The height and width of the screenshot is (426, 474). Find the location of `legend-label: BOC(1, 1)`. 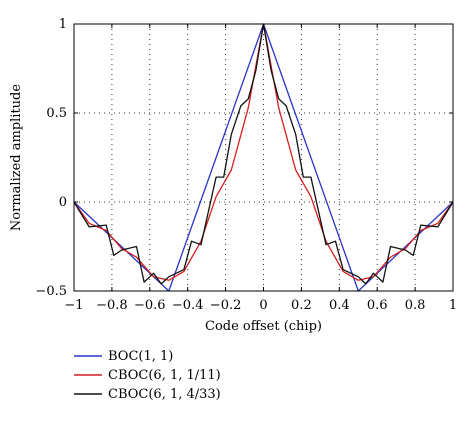

legend-label: BOC(1, 1) is located at coordinates (140, 356).